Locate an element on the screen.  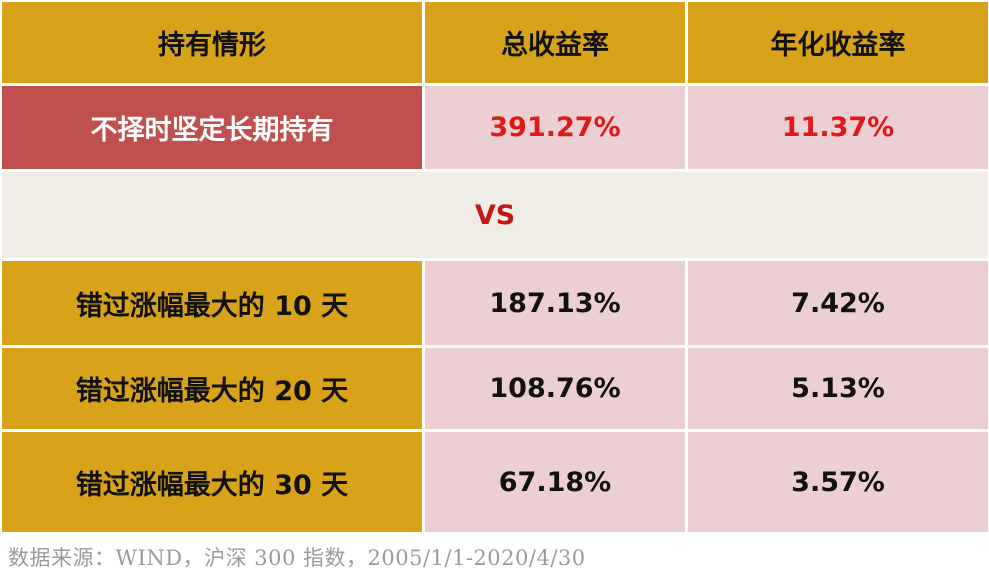
highlight-row-annualized-return: 11.37% is located at coordinates (838, 127).